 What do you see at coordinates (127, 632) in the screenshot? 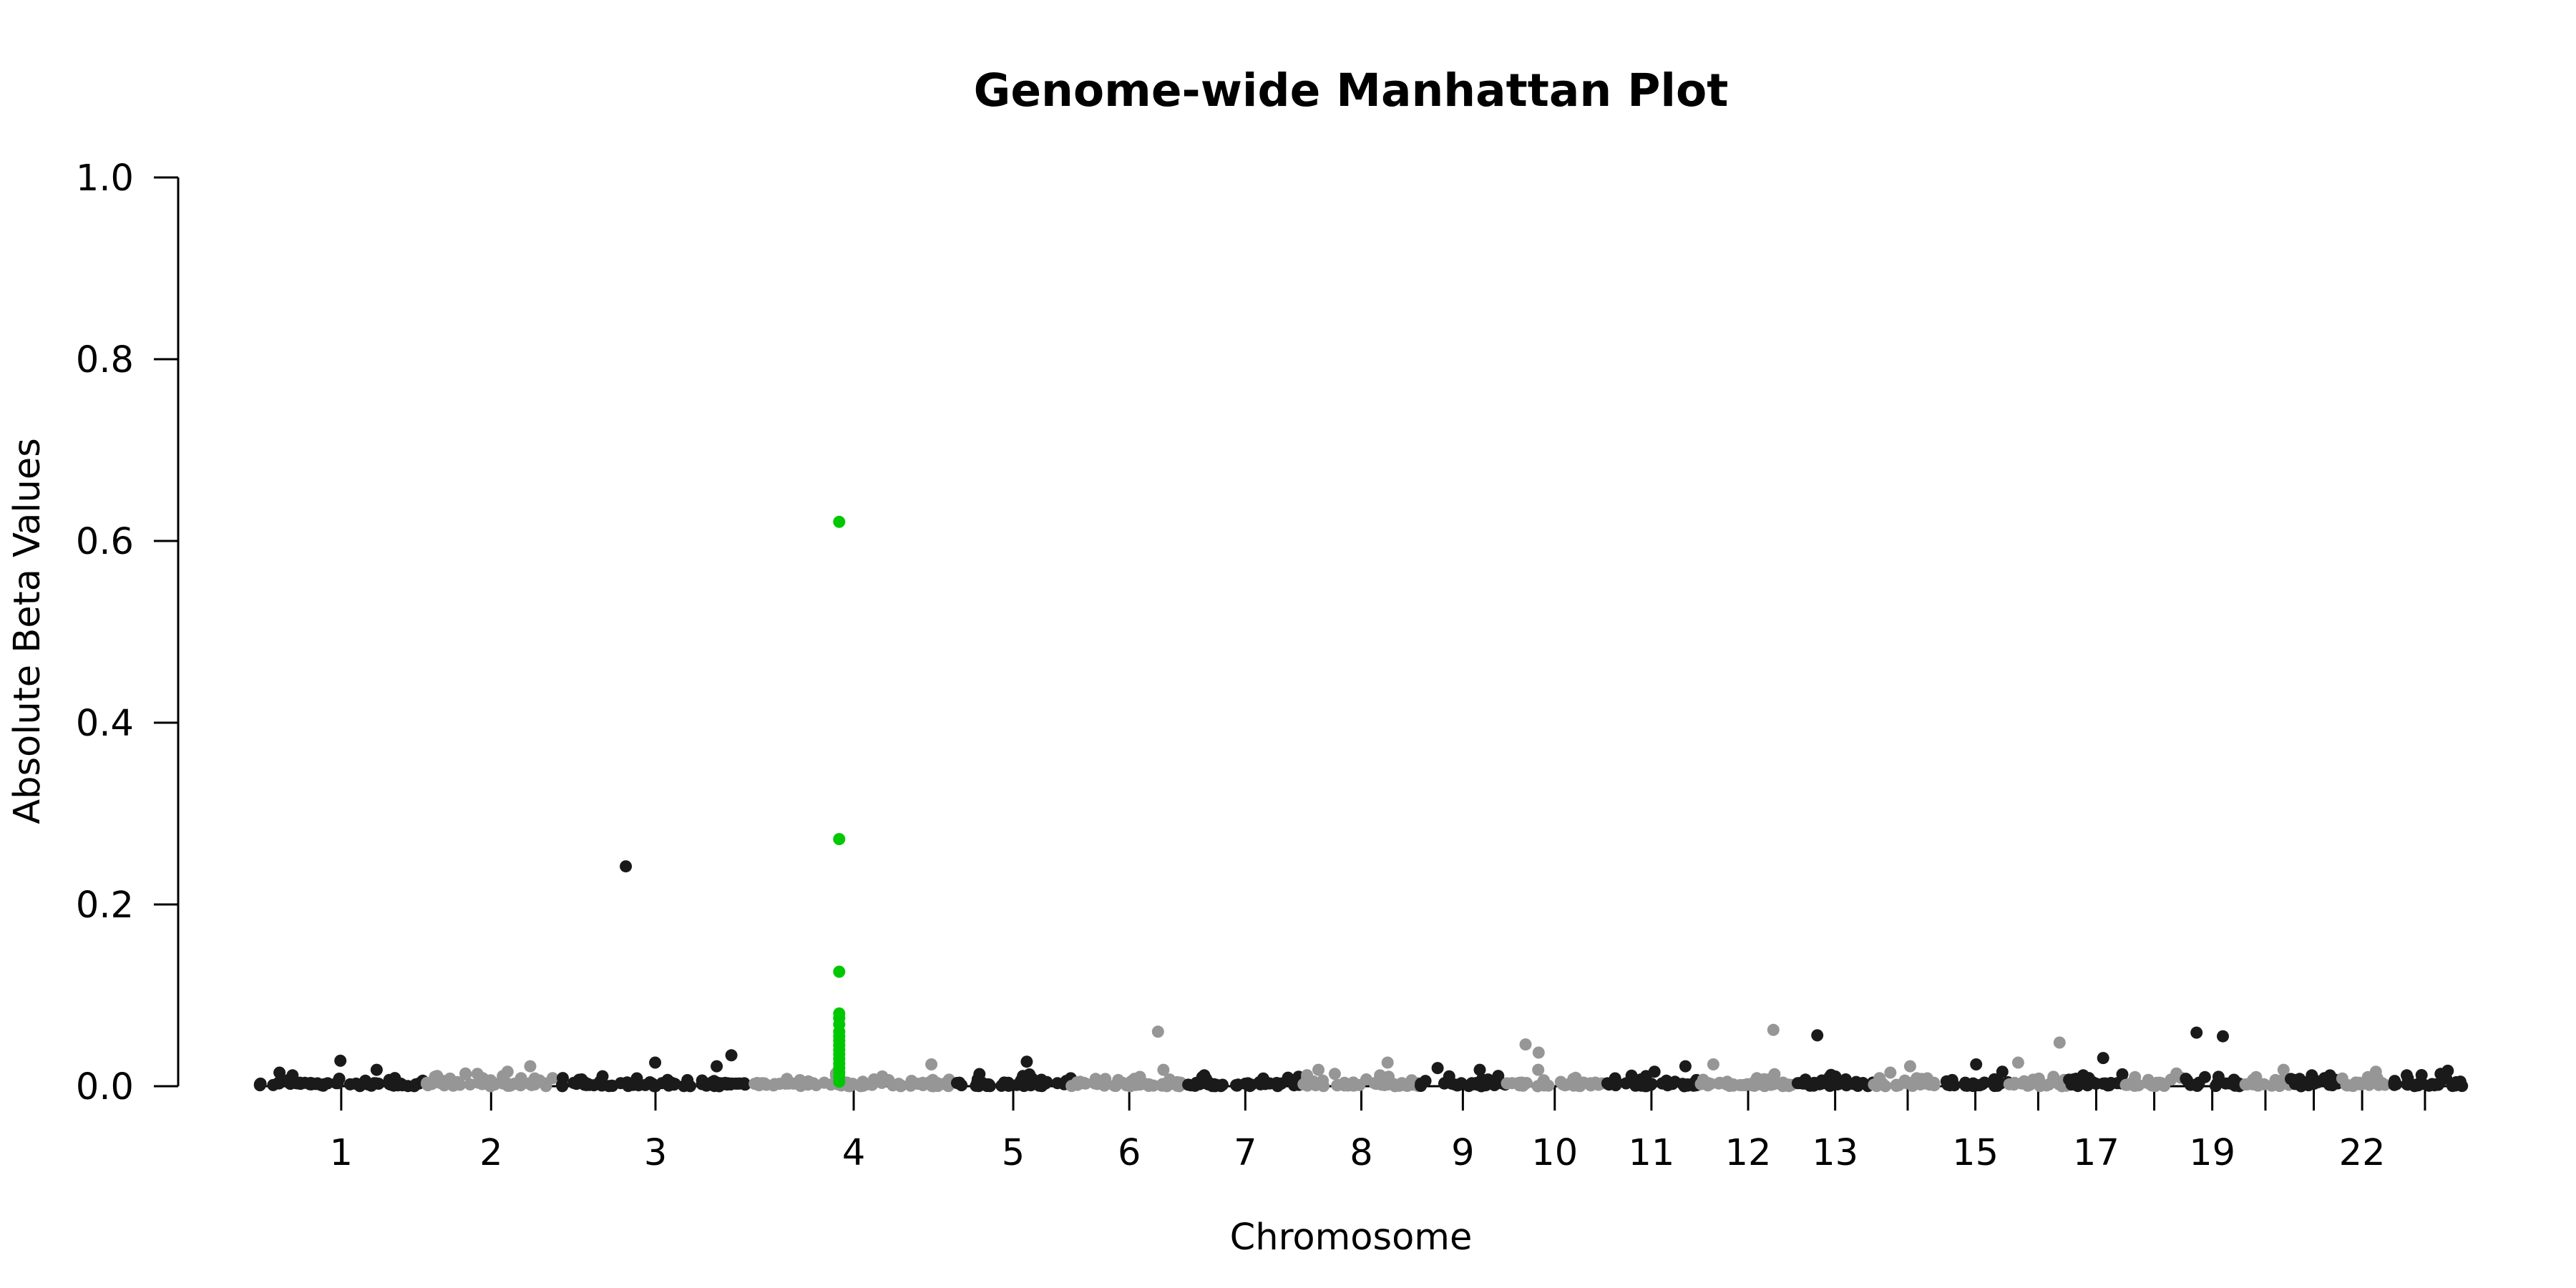
I see `y-axis-ticks: 0.0 0.2 0.4 0.6 0.8 1.0` at bounding box center [127, 632].